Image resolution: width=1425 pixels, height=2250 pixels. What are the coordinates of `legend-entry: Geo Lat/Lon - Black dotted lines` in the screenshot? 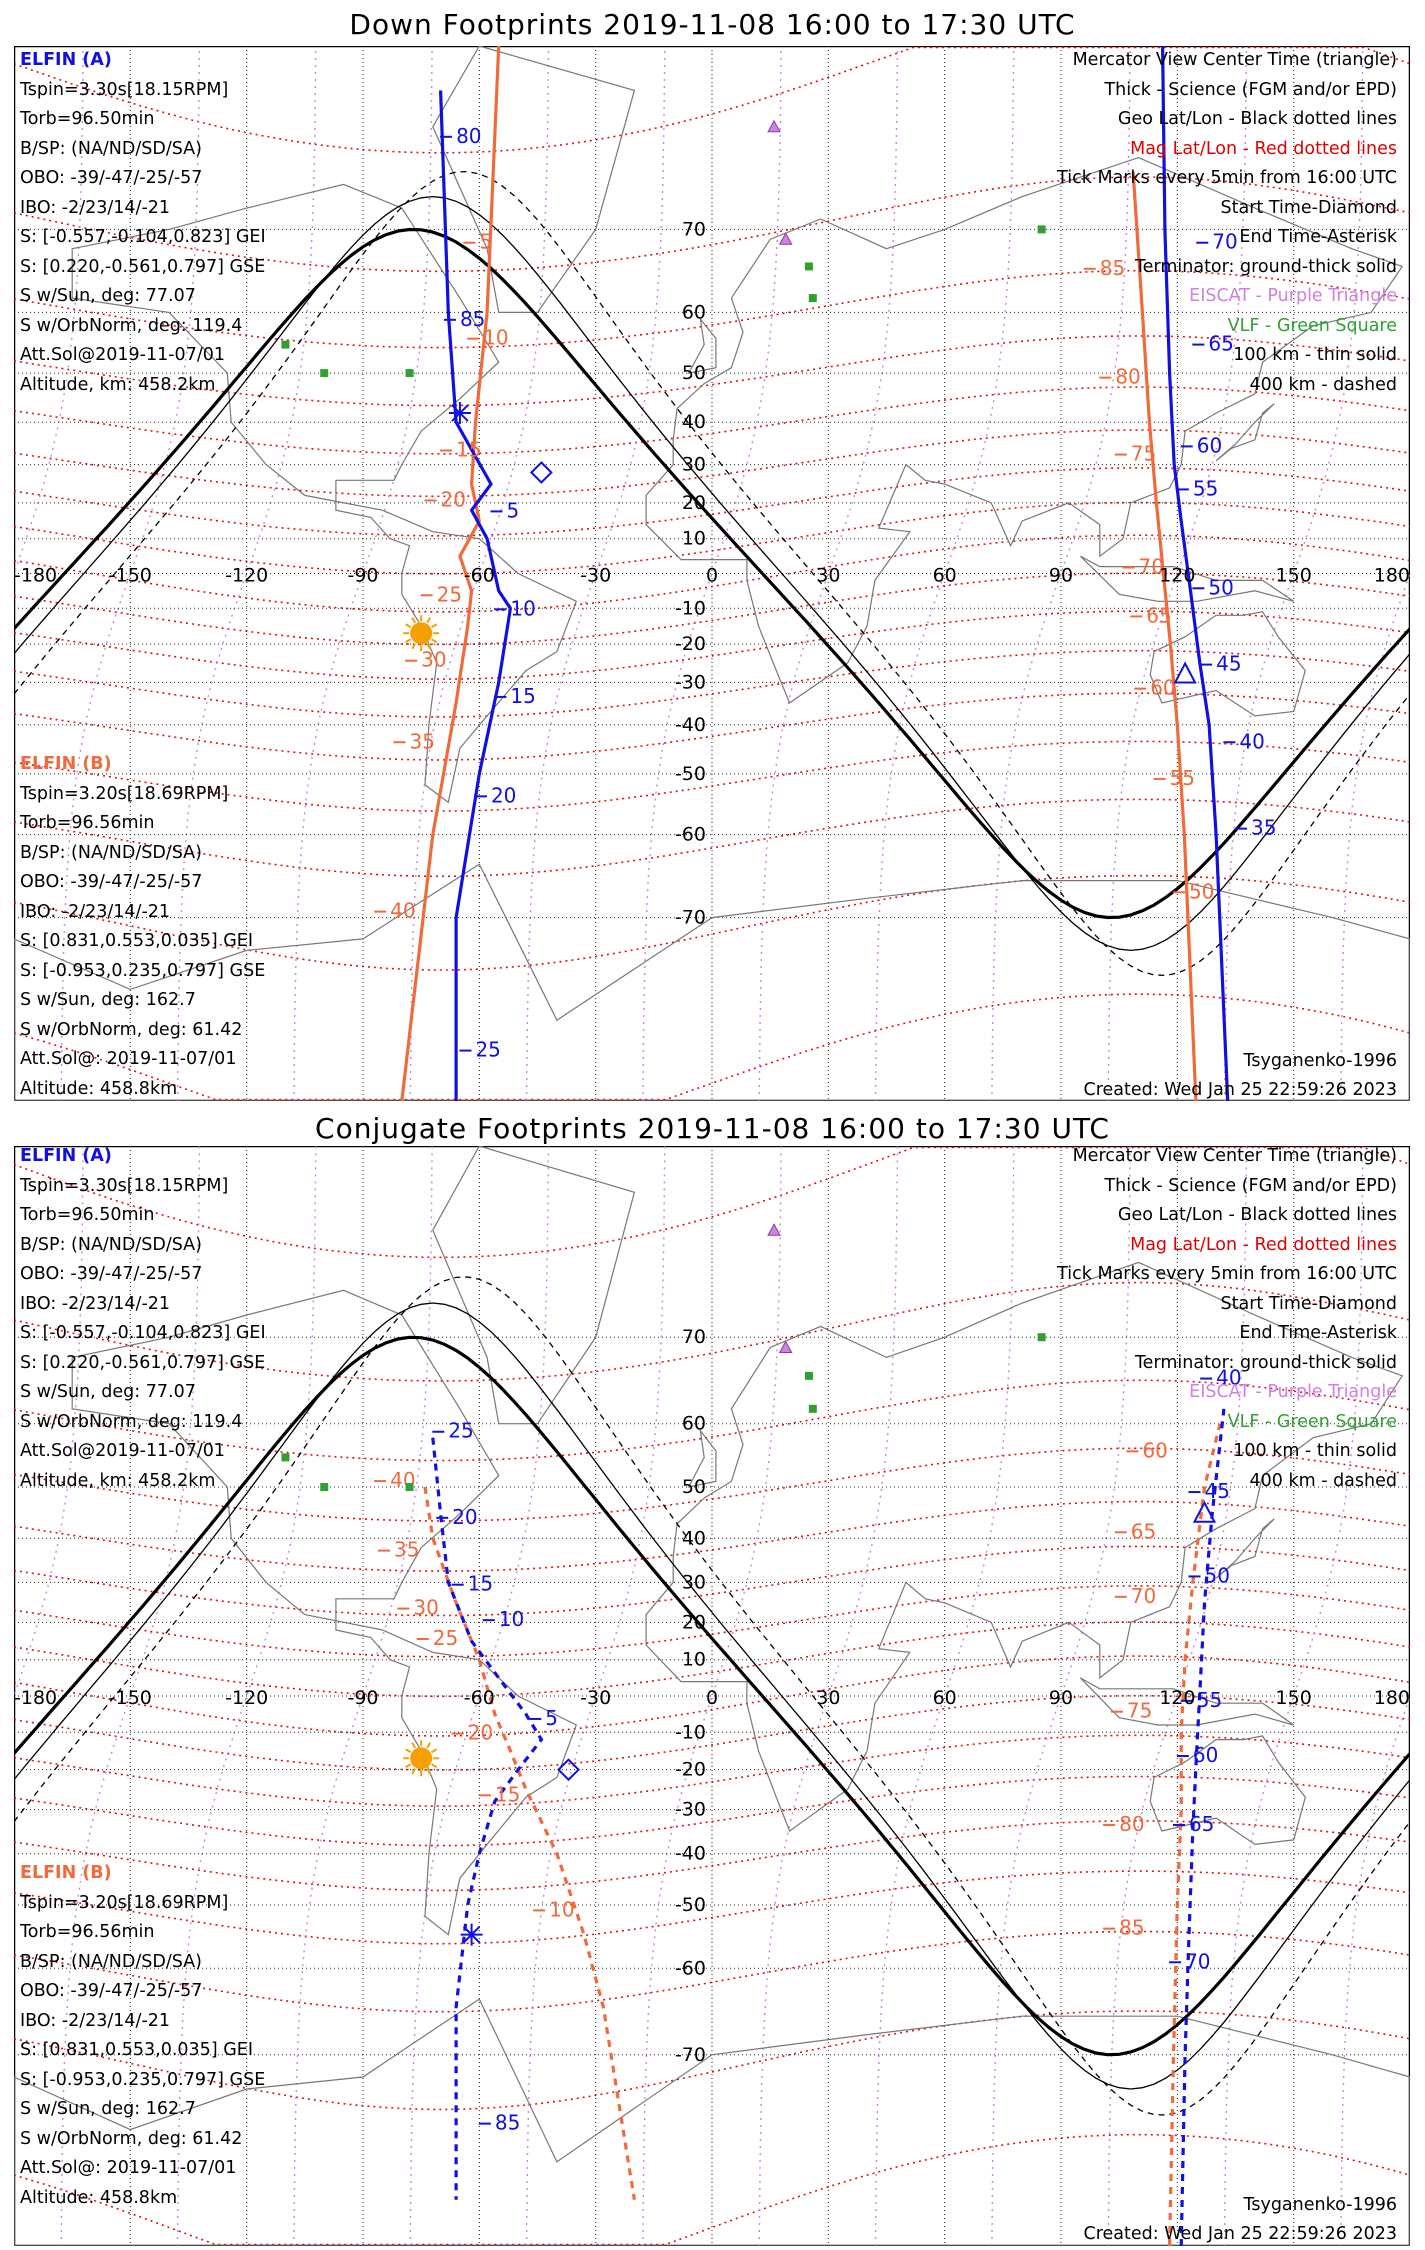 It's located at (1257, 1215).